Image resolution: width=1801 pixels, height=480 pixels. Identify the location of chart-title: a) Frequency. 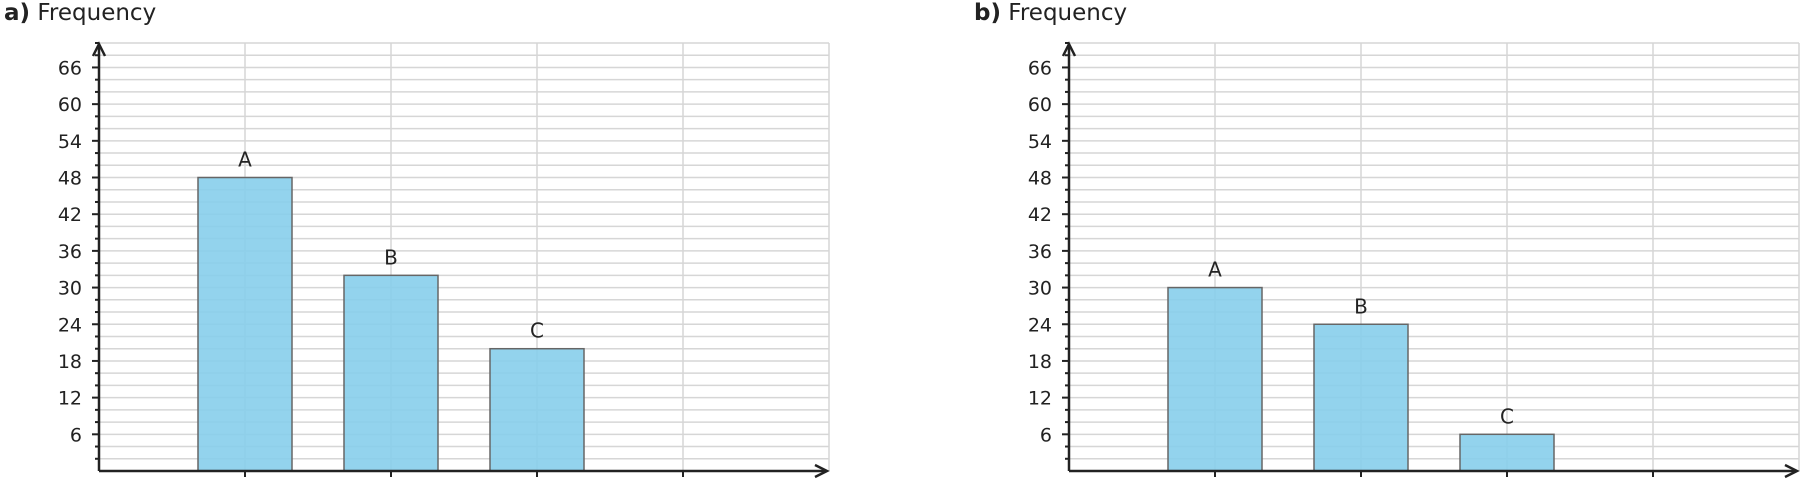
(80, 13).